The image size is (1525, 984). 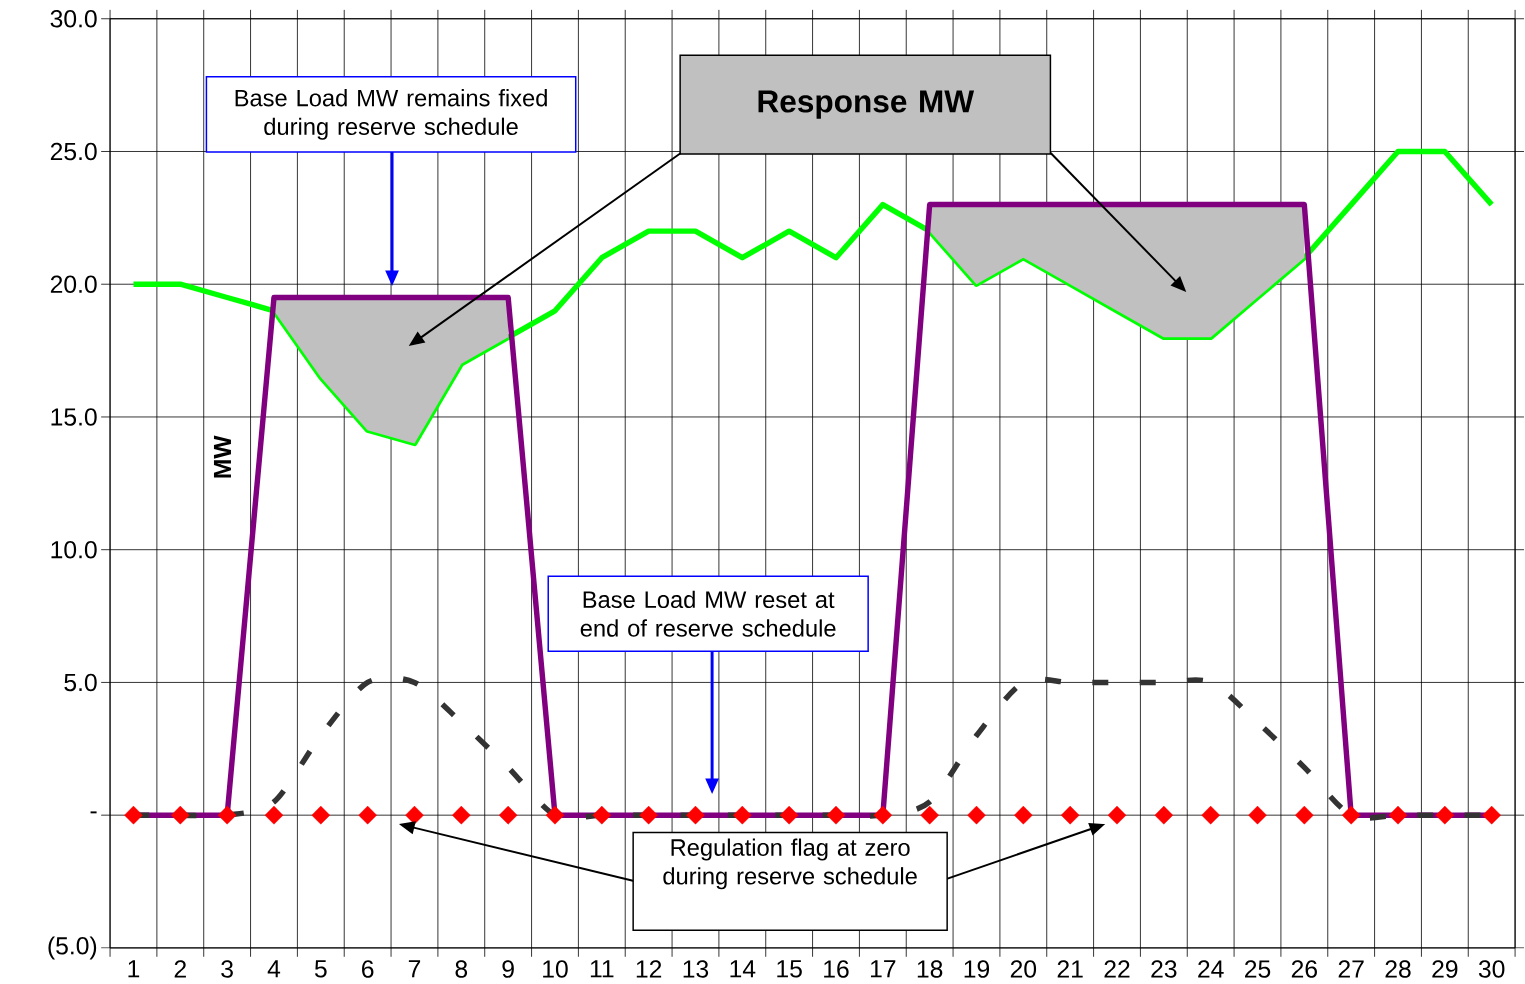 I want to click on x-tick-label: 9, so click(x=508, y=969).